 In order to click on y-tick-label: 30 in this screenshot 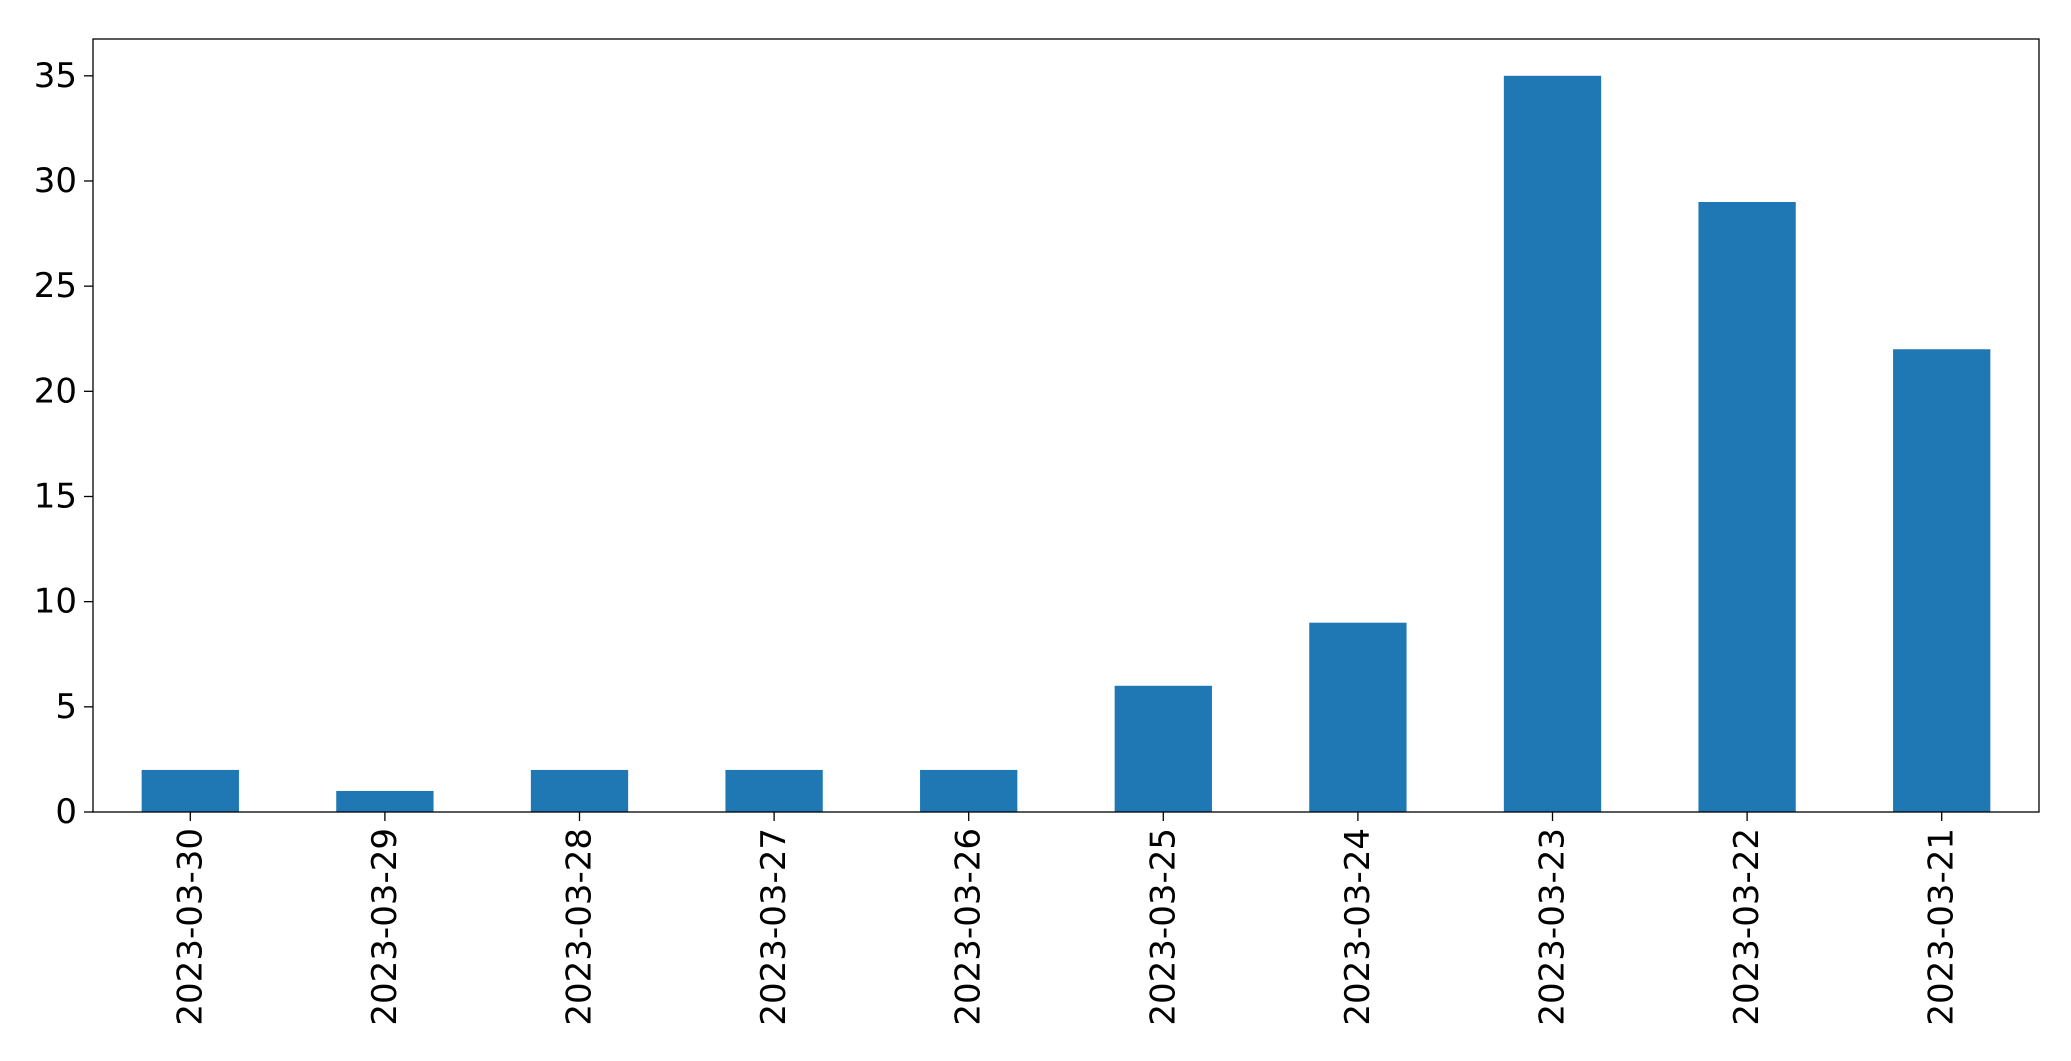, I will do `click(55, 181)`.